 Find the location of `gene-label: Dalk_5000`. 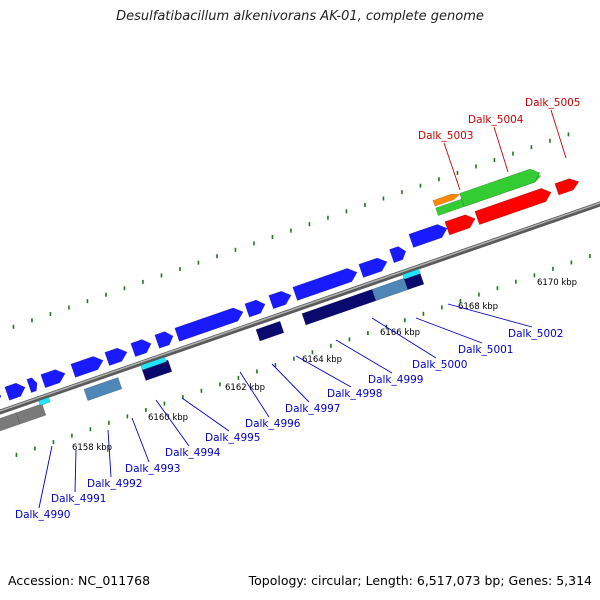

gene-label: Dalk_5000 is located at coordinates (440, 365).